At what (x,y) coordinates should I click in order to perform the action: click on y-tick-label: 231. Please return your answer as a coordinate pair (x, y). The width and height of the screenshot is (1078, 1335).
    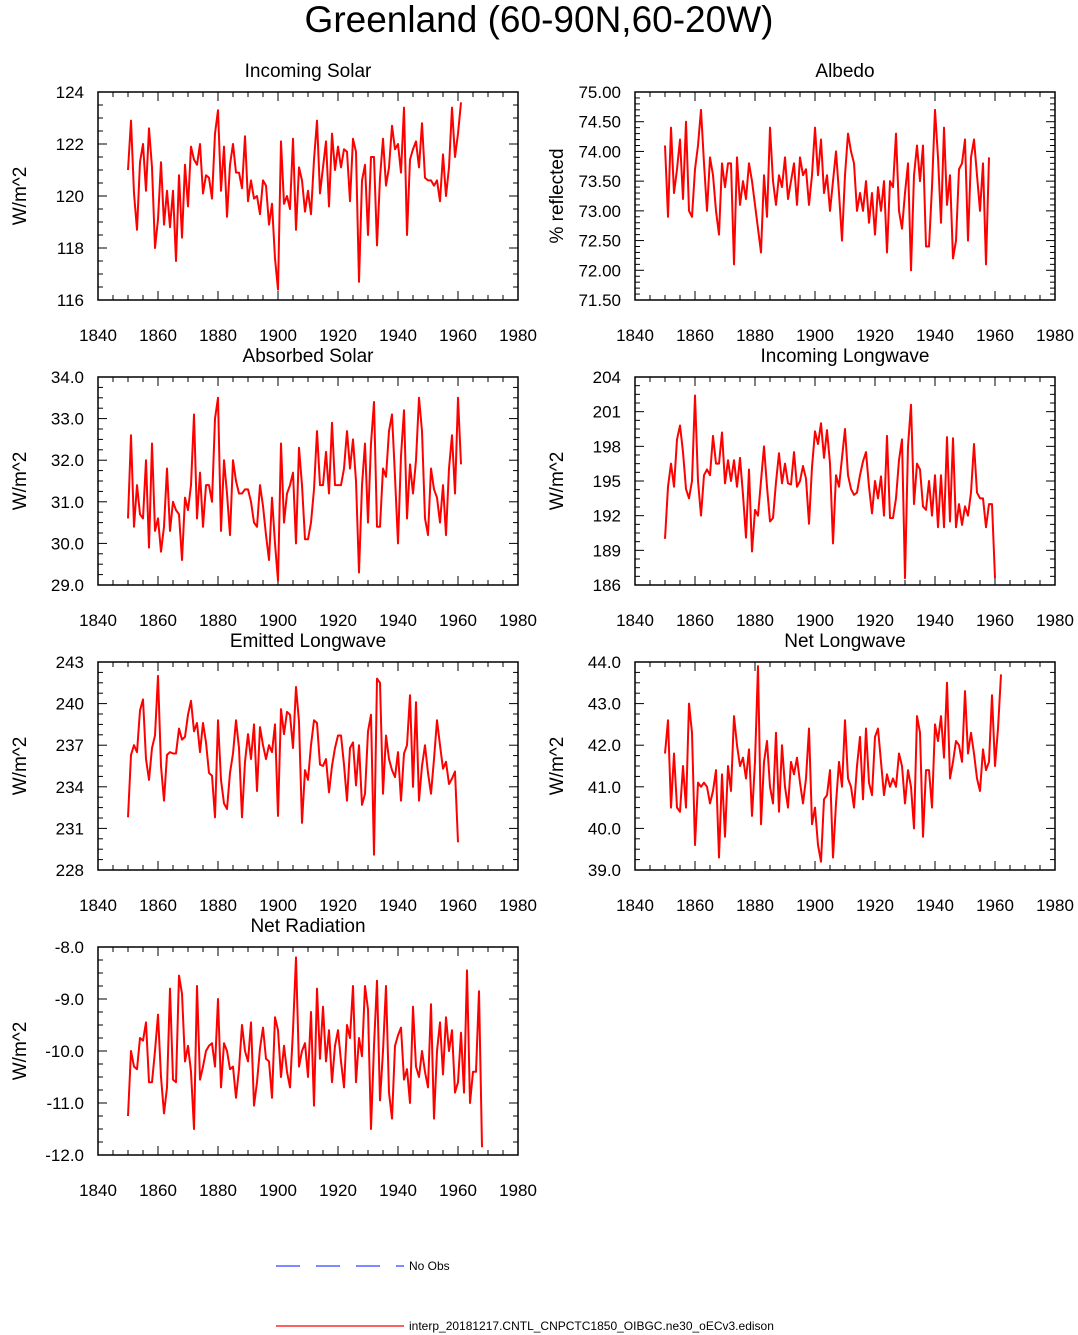
    Looking at the image, I should click on (70, 828).